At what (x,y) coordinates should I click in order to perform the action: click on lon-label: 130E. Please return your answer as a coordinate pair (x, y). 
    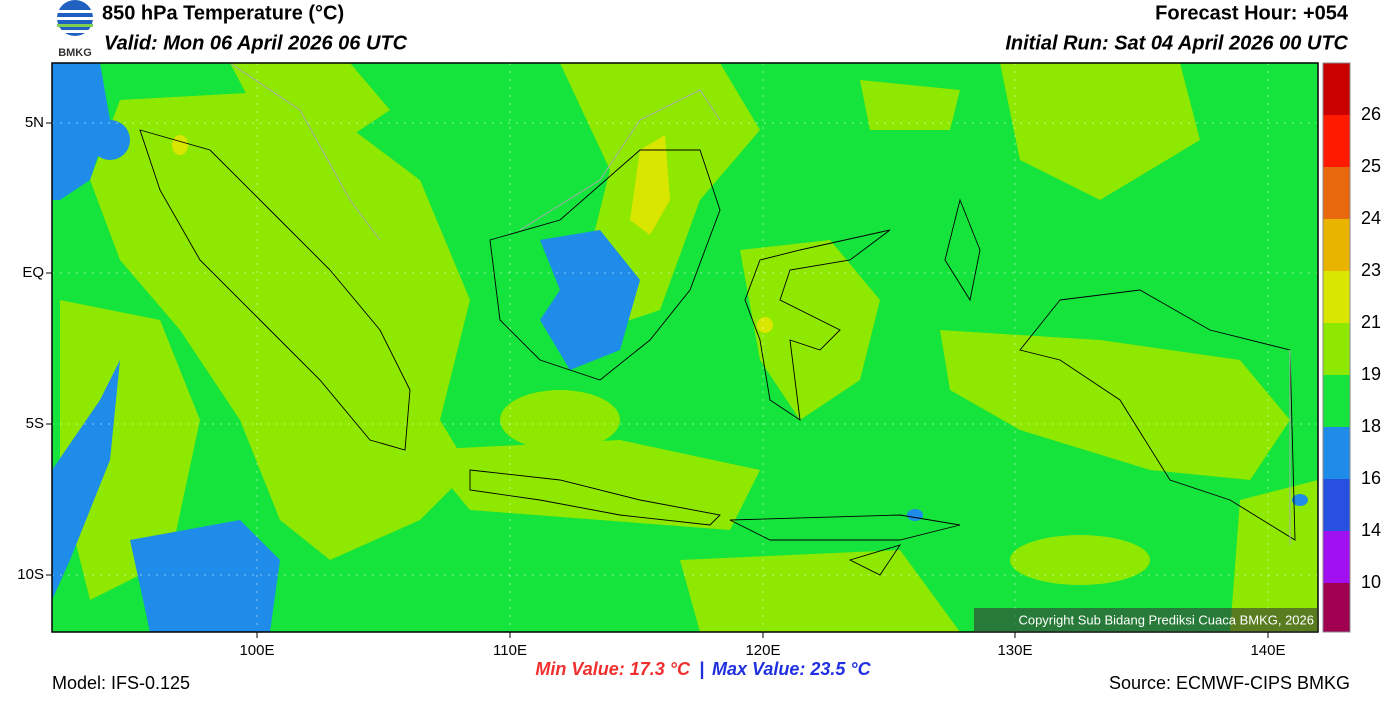
    Looking at the image, I should click on (1014, 650).